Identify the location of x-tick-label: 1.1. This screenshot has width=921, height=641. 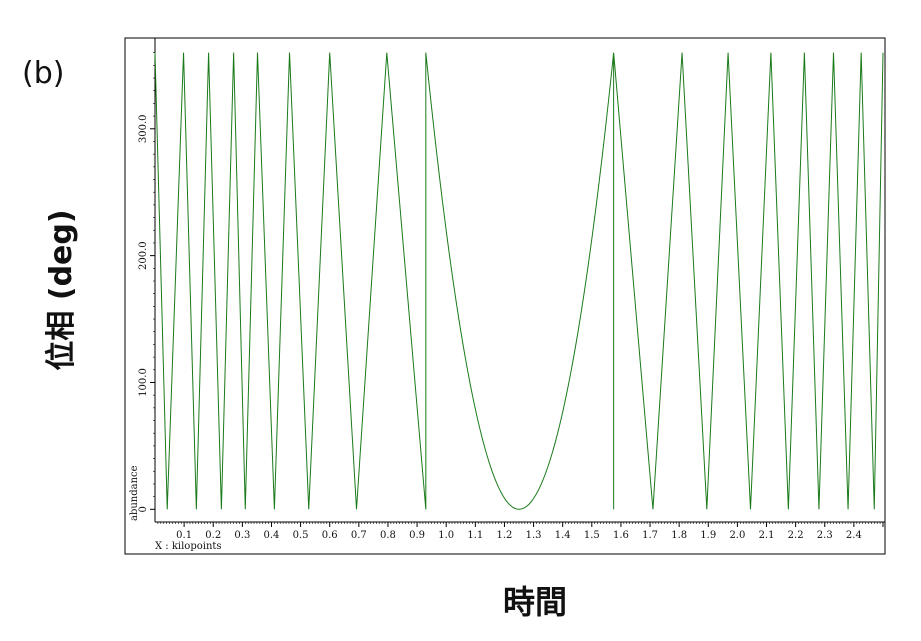
(475, 535).